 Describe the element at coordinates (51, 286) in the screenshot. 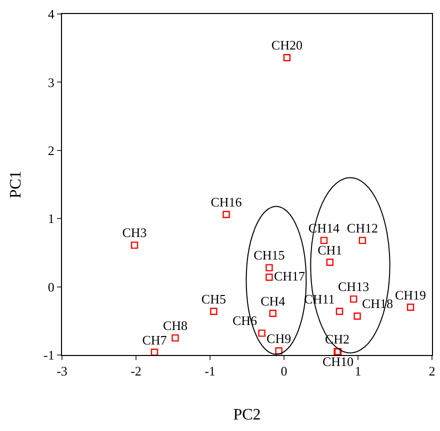

I see `y-tick-label: 0` at that location.